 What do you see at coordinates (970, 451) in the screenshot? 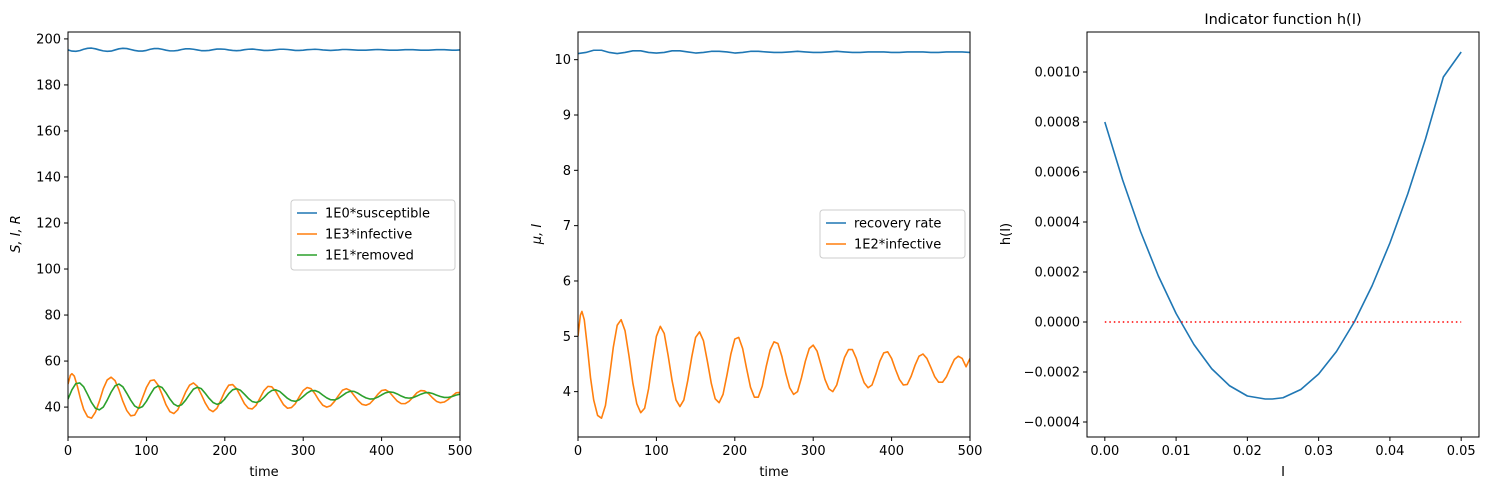
I see `recovery-x-tick-label: 500` at bounding box center [970, 451].